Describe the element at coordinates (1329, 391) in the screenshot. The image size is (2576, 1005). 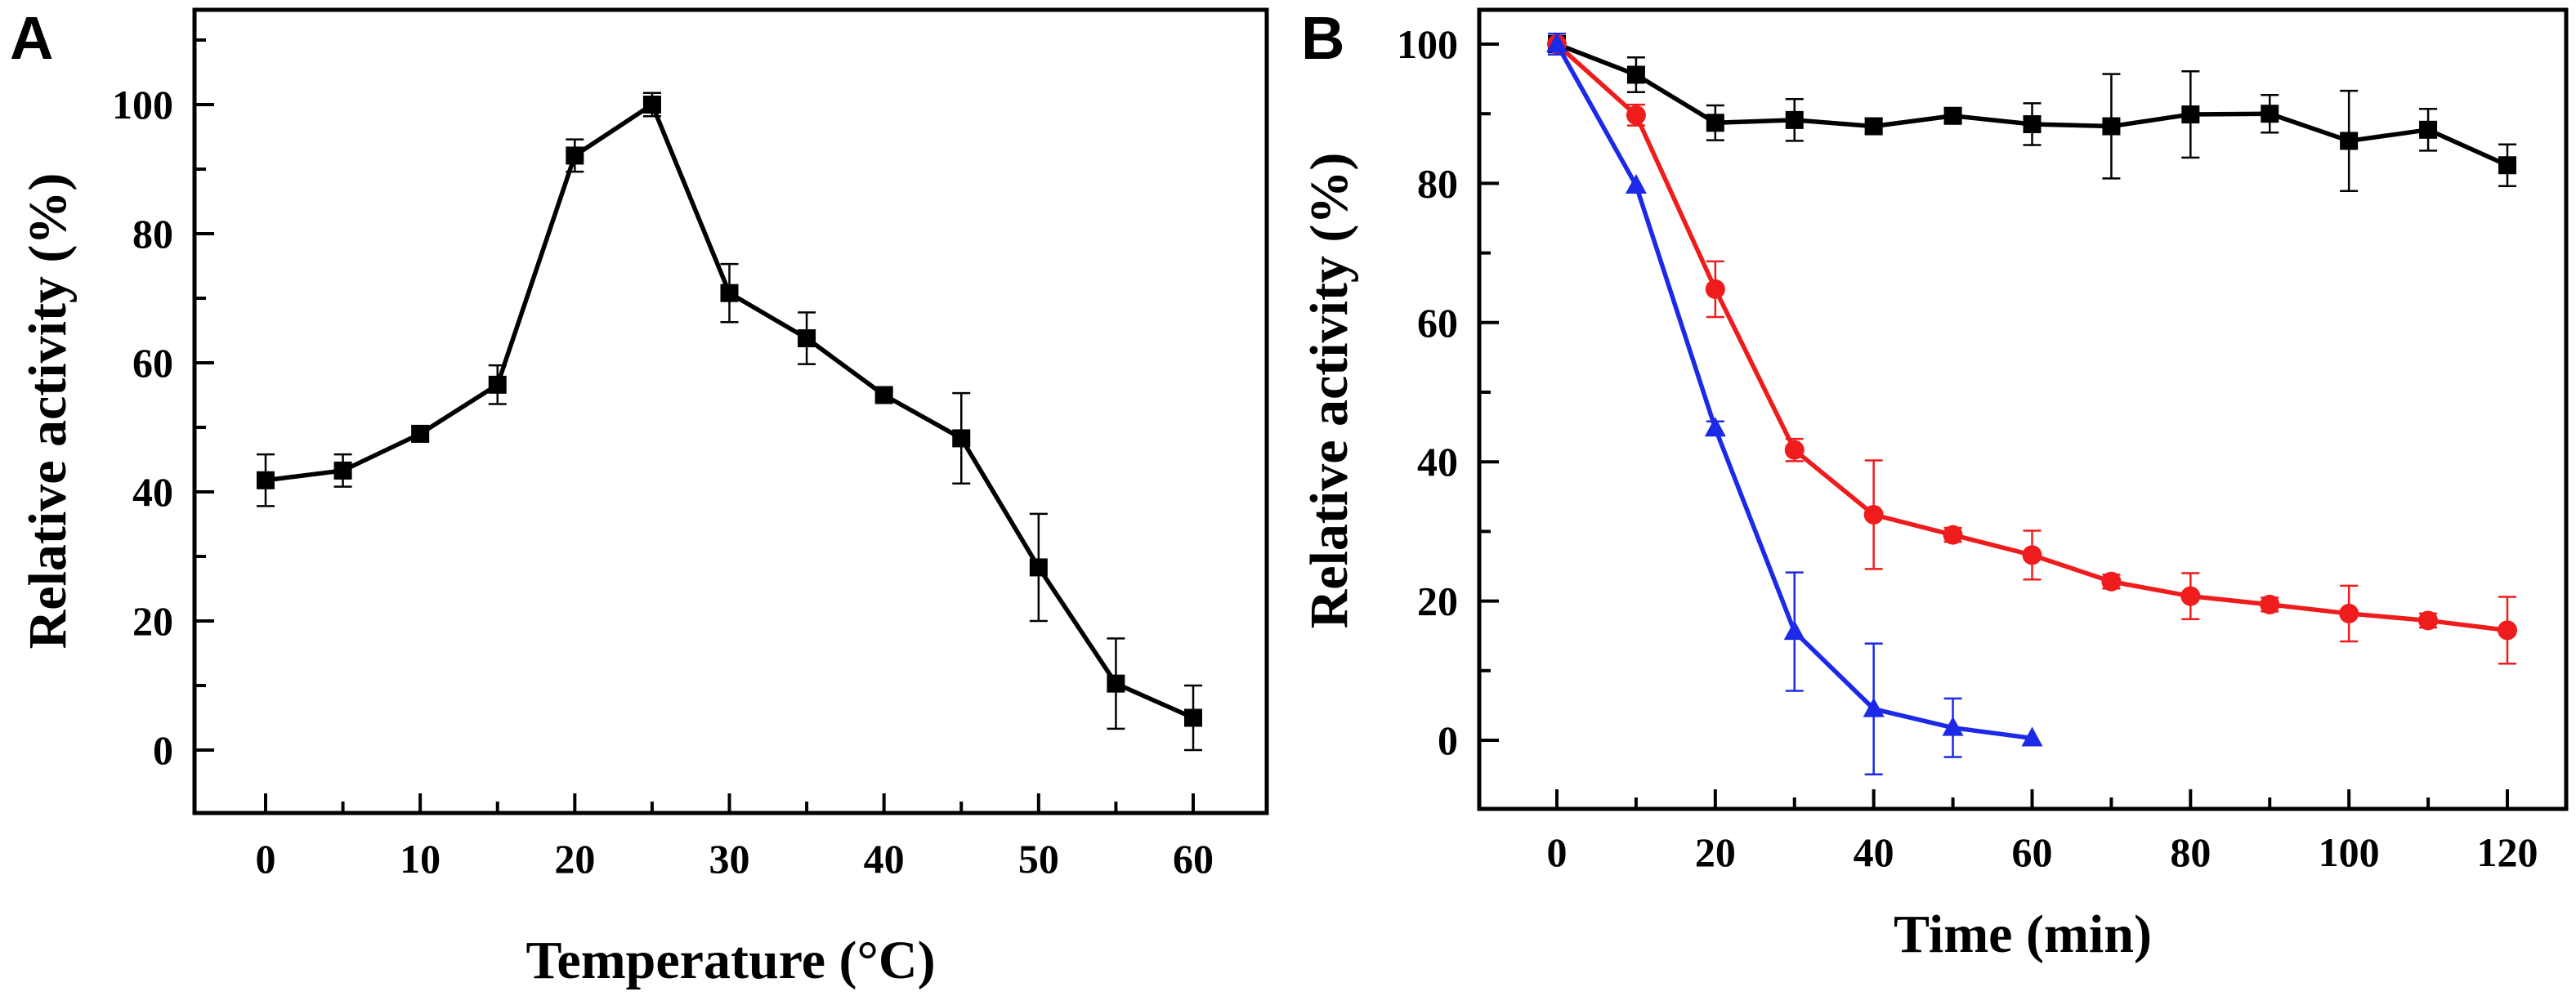
I see `panel-b-y-axis-title: Relative activity (%)` at that location.